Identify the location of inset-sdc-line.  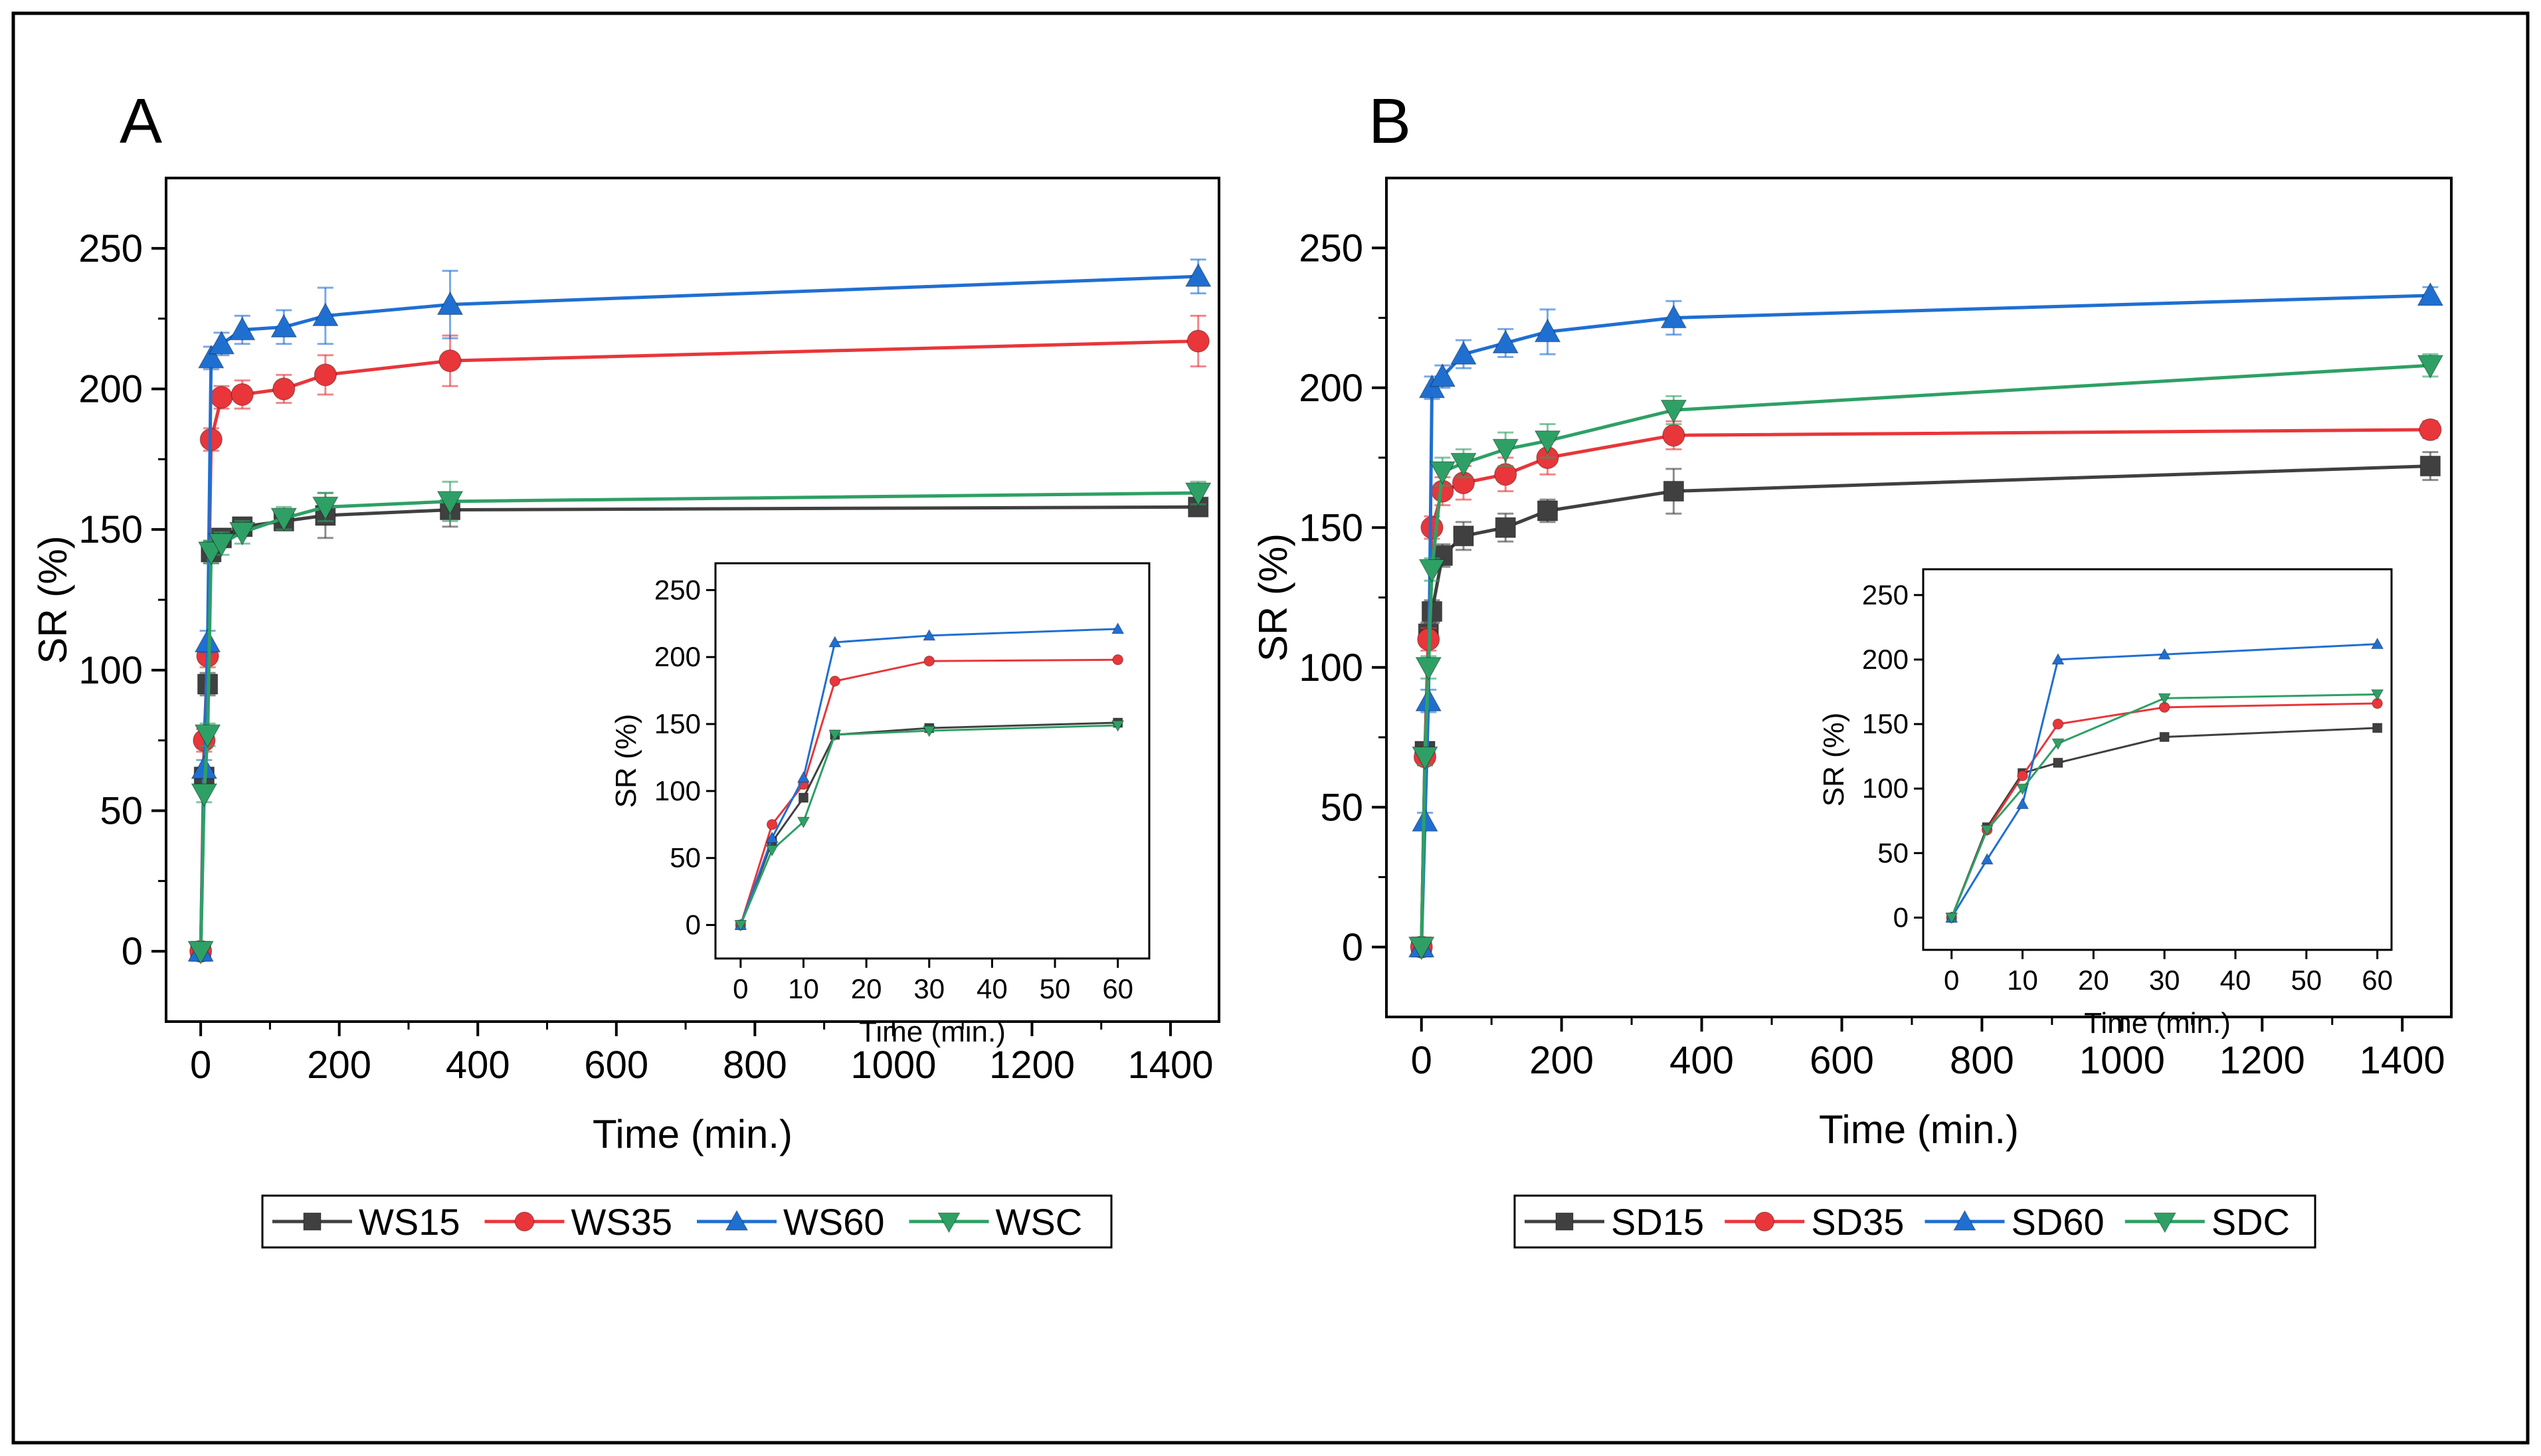
(2164, 806).